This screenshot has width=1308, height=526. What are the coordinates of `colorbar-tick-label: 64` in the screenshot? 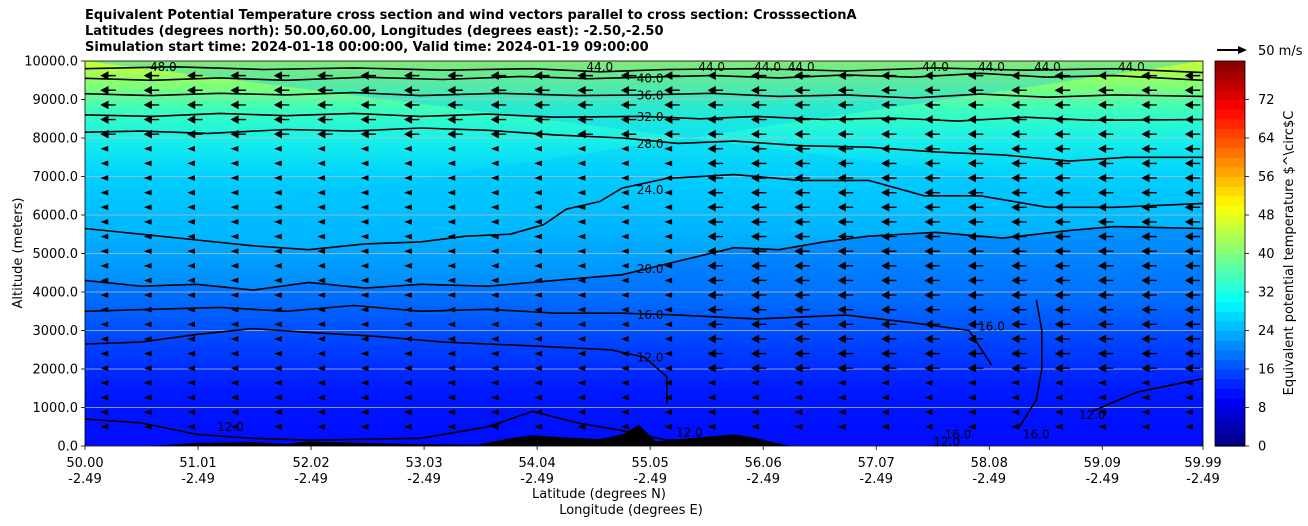 It's located at (1266, 139).